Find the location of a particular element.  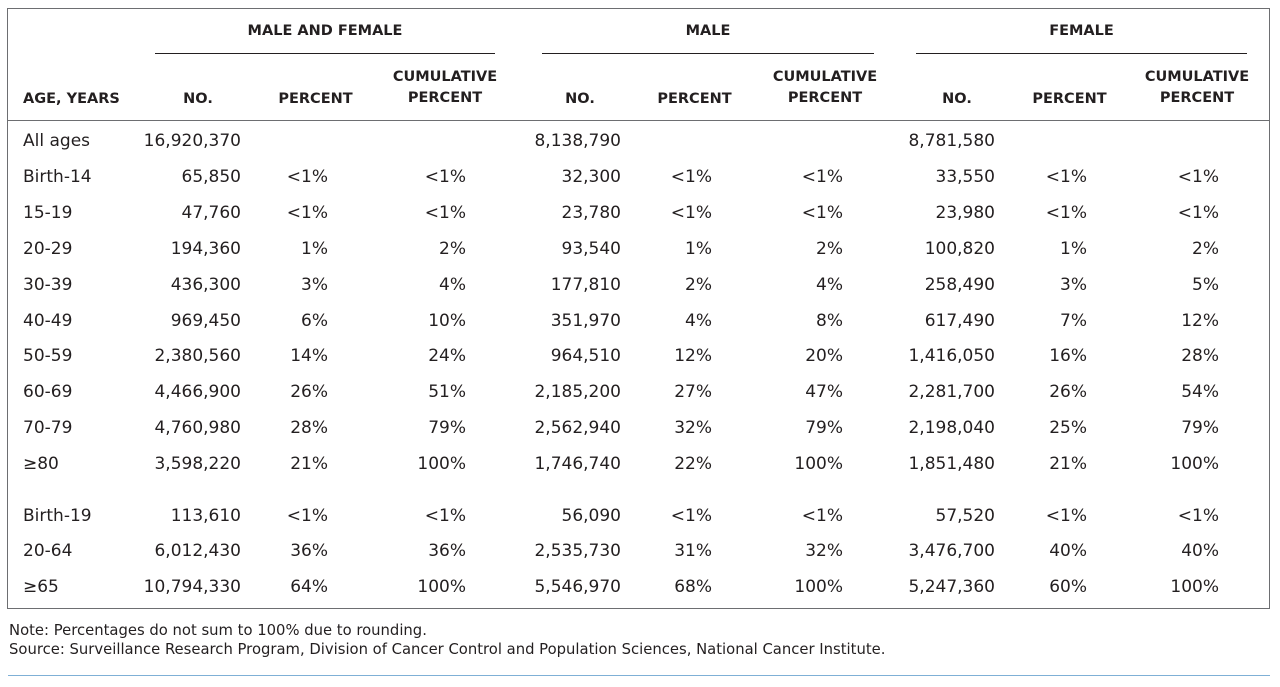

cell-total-cumulative: 24% is located at coordinates (447, 356).